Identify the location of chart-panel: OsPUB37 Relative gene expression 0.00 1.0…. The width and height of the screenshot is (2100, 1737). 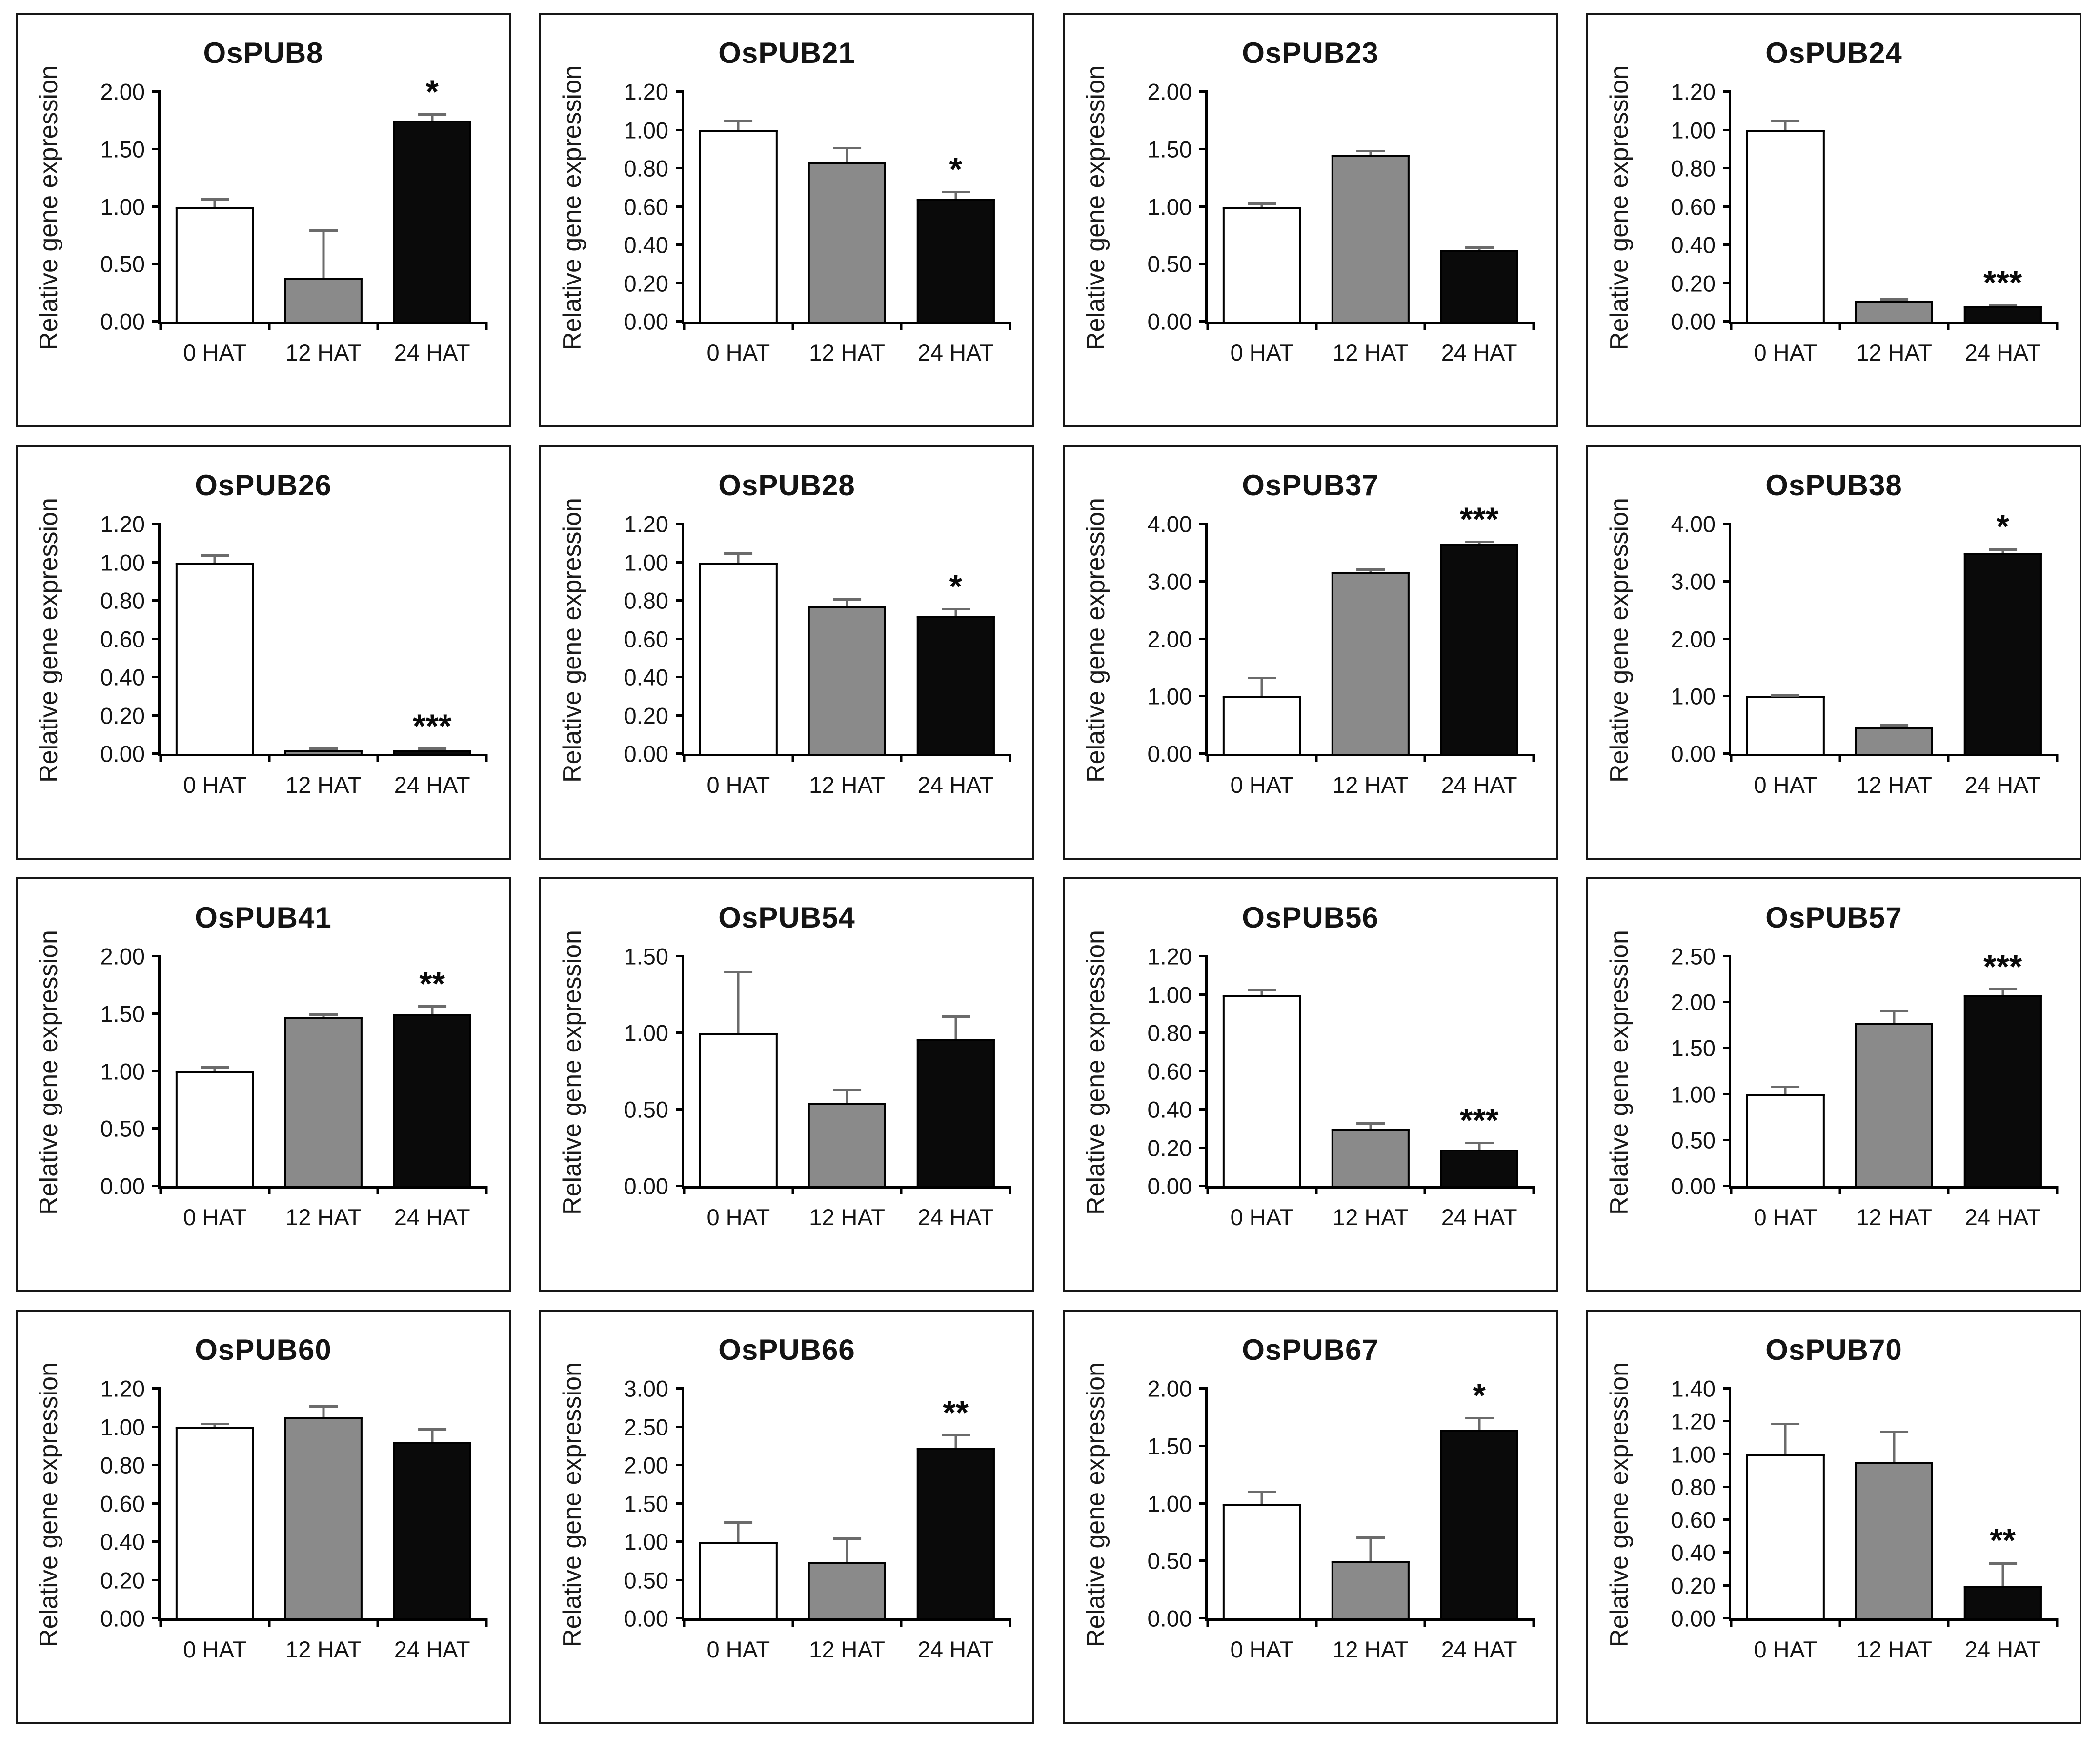
(1310, 652).